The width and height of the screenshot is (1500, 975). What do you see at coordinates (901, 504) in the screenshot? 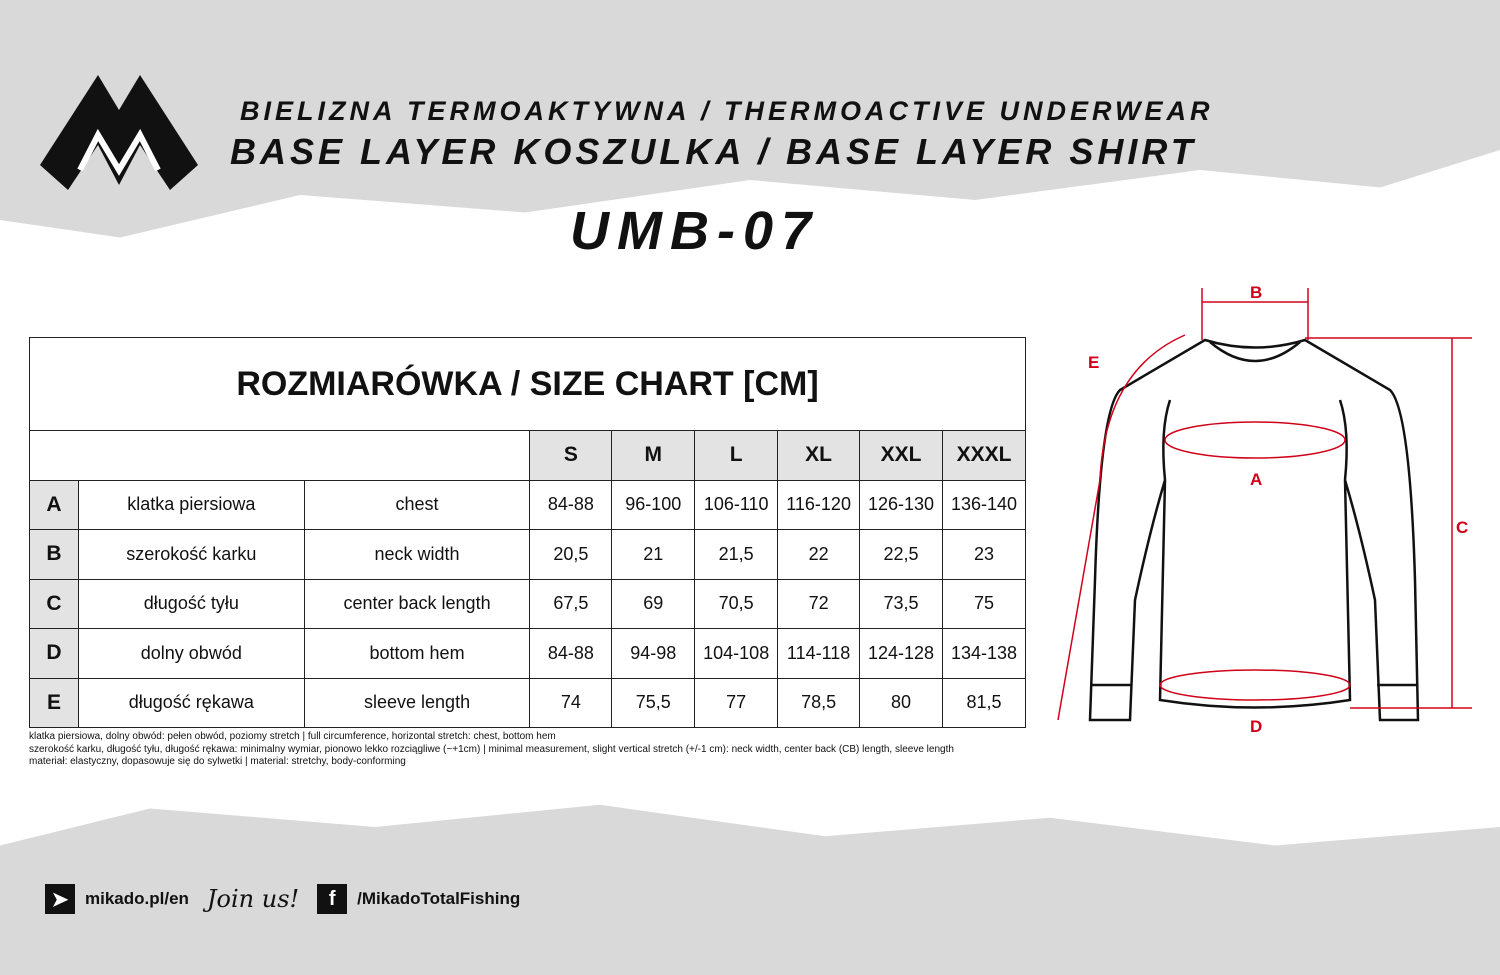
I see `size-value: 126-130` at bounding box center [901, 504].